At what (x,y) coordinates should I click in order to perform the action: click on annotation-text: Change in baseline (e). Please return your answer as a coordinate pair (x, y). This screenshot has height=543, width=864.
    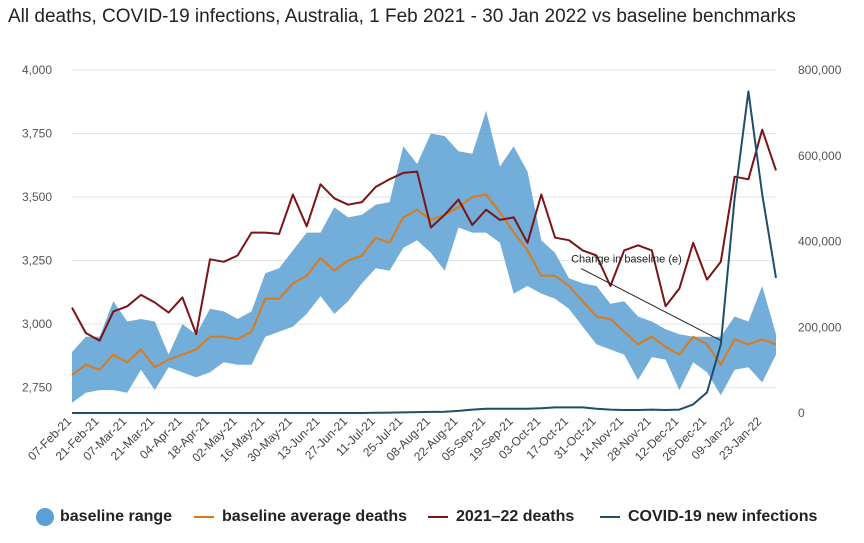
    Looking at the image, I should click on (626, 260).